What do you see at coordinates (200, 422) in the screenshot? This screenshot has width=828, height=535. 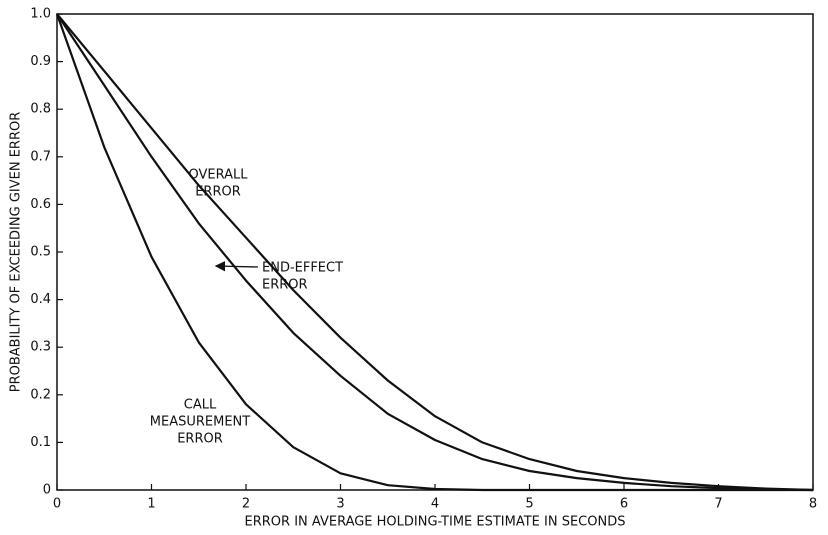 I see `annotation: MEASUREMENT` at bounding box center [200, 422].